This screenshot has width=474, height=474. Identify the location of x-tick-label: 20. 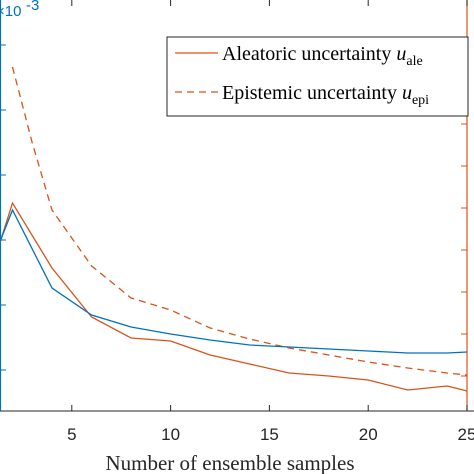
(368, 434).